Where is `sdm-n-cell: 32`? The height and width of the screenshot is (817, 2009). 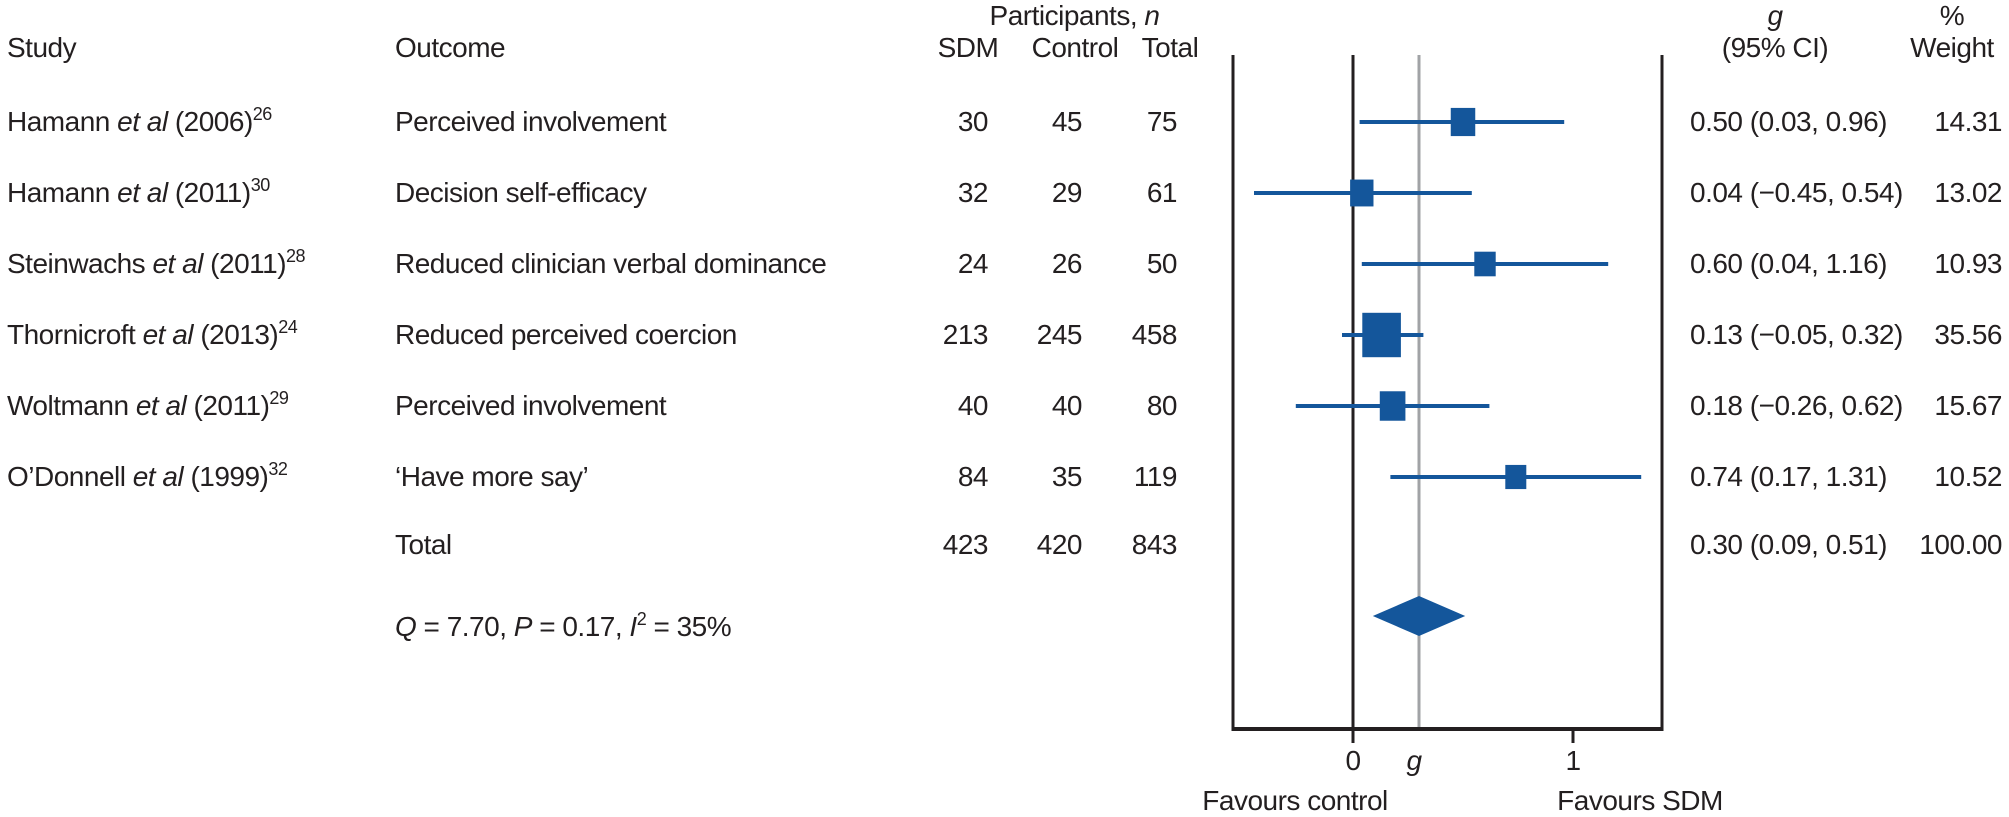
sdm-n-cell: 32 is located at coordinates (973, 192).